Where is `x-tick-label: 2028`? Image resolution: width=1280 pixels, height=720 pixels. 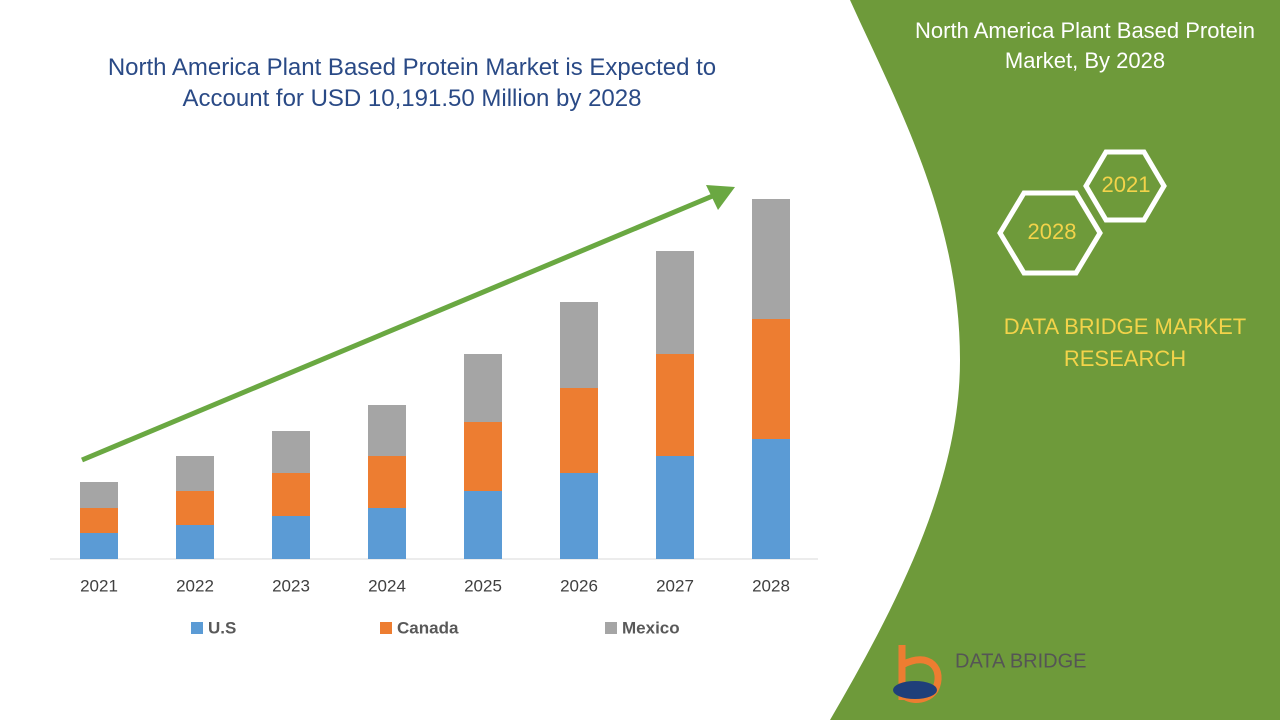
x-tick-label: 2028 is located at coordinates (771, 585).